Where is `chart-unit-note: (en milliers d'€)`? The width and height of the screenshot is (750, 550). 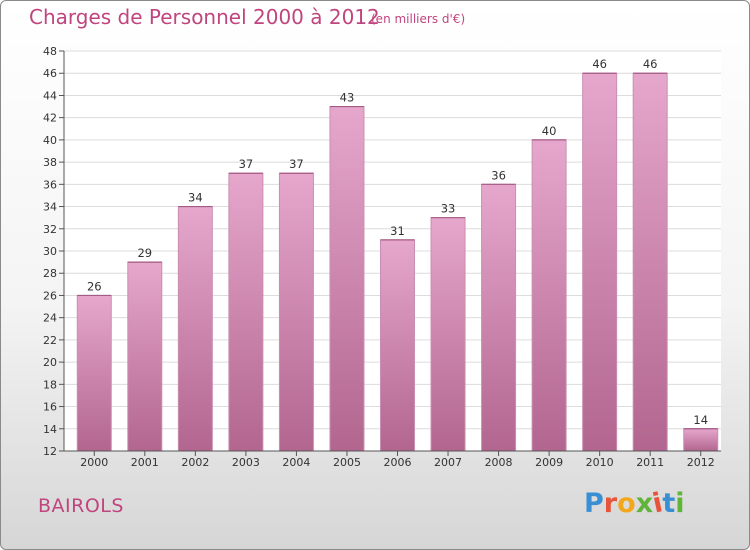
chart-unit-note: (en milliers d'€) is located at coordinates (418, 19).